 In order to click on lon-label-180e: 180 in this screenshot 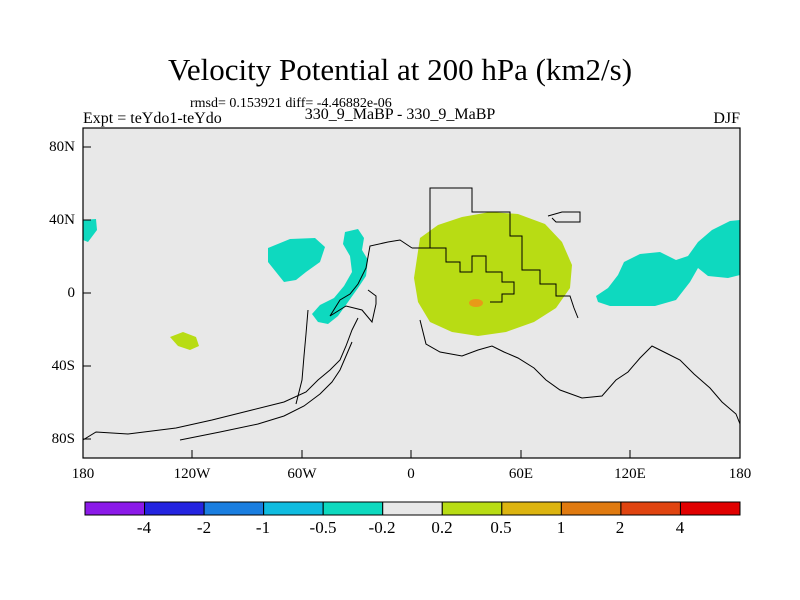, I will do `click(740, 474)`.